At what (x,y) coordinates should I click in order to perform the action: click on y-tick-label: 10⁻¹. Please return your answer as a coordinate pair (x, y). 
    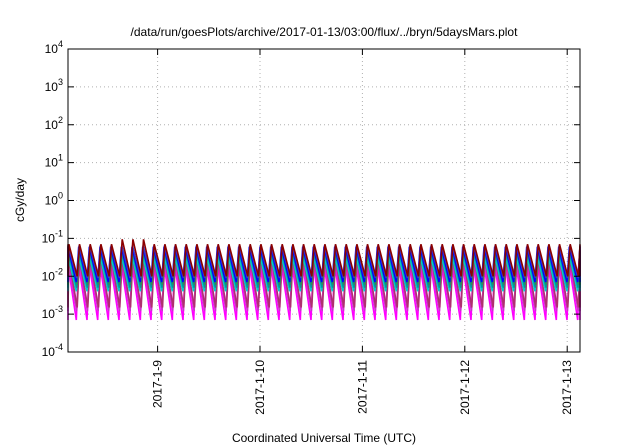
    Looking at the image, I should click on (52, 236).